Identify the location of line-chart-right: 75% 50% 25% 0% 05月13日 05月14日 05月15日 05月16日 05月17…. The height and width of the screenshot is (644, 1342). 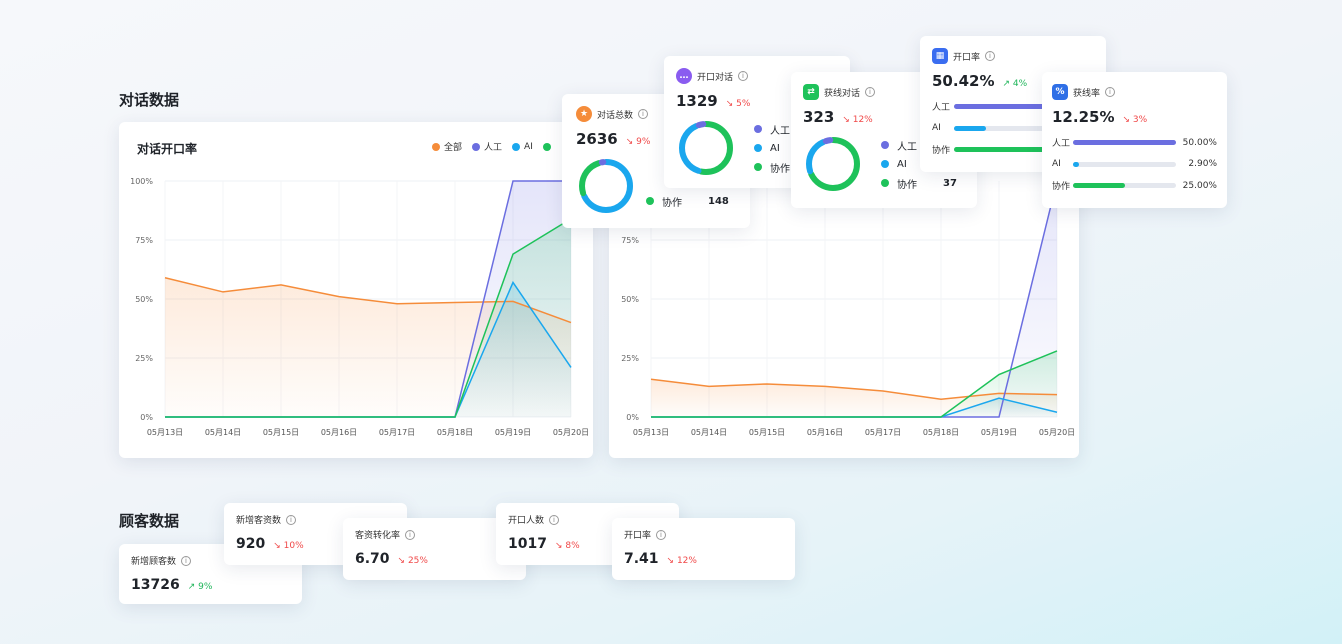
(848, 308).